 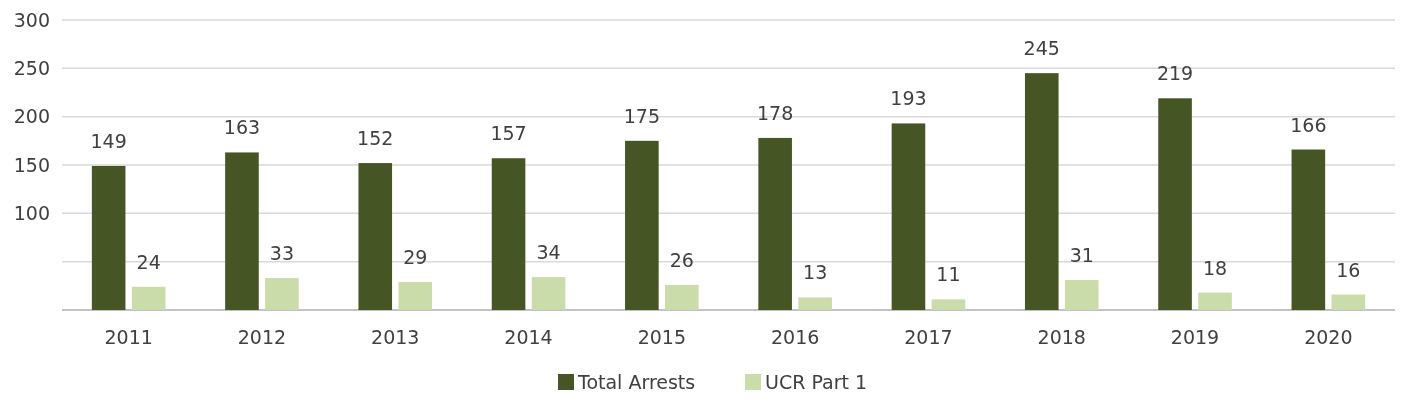 What do you see at coordinates (31, 67) in the screenshot?
I see `y-tick-label: 250` at bounding box center [31, 67].